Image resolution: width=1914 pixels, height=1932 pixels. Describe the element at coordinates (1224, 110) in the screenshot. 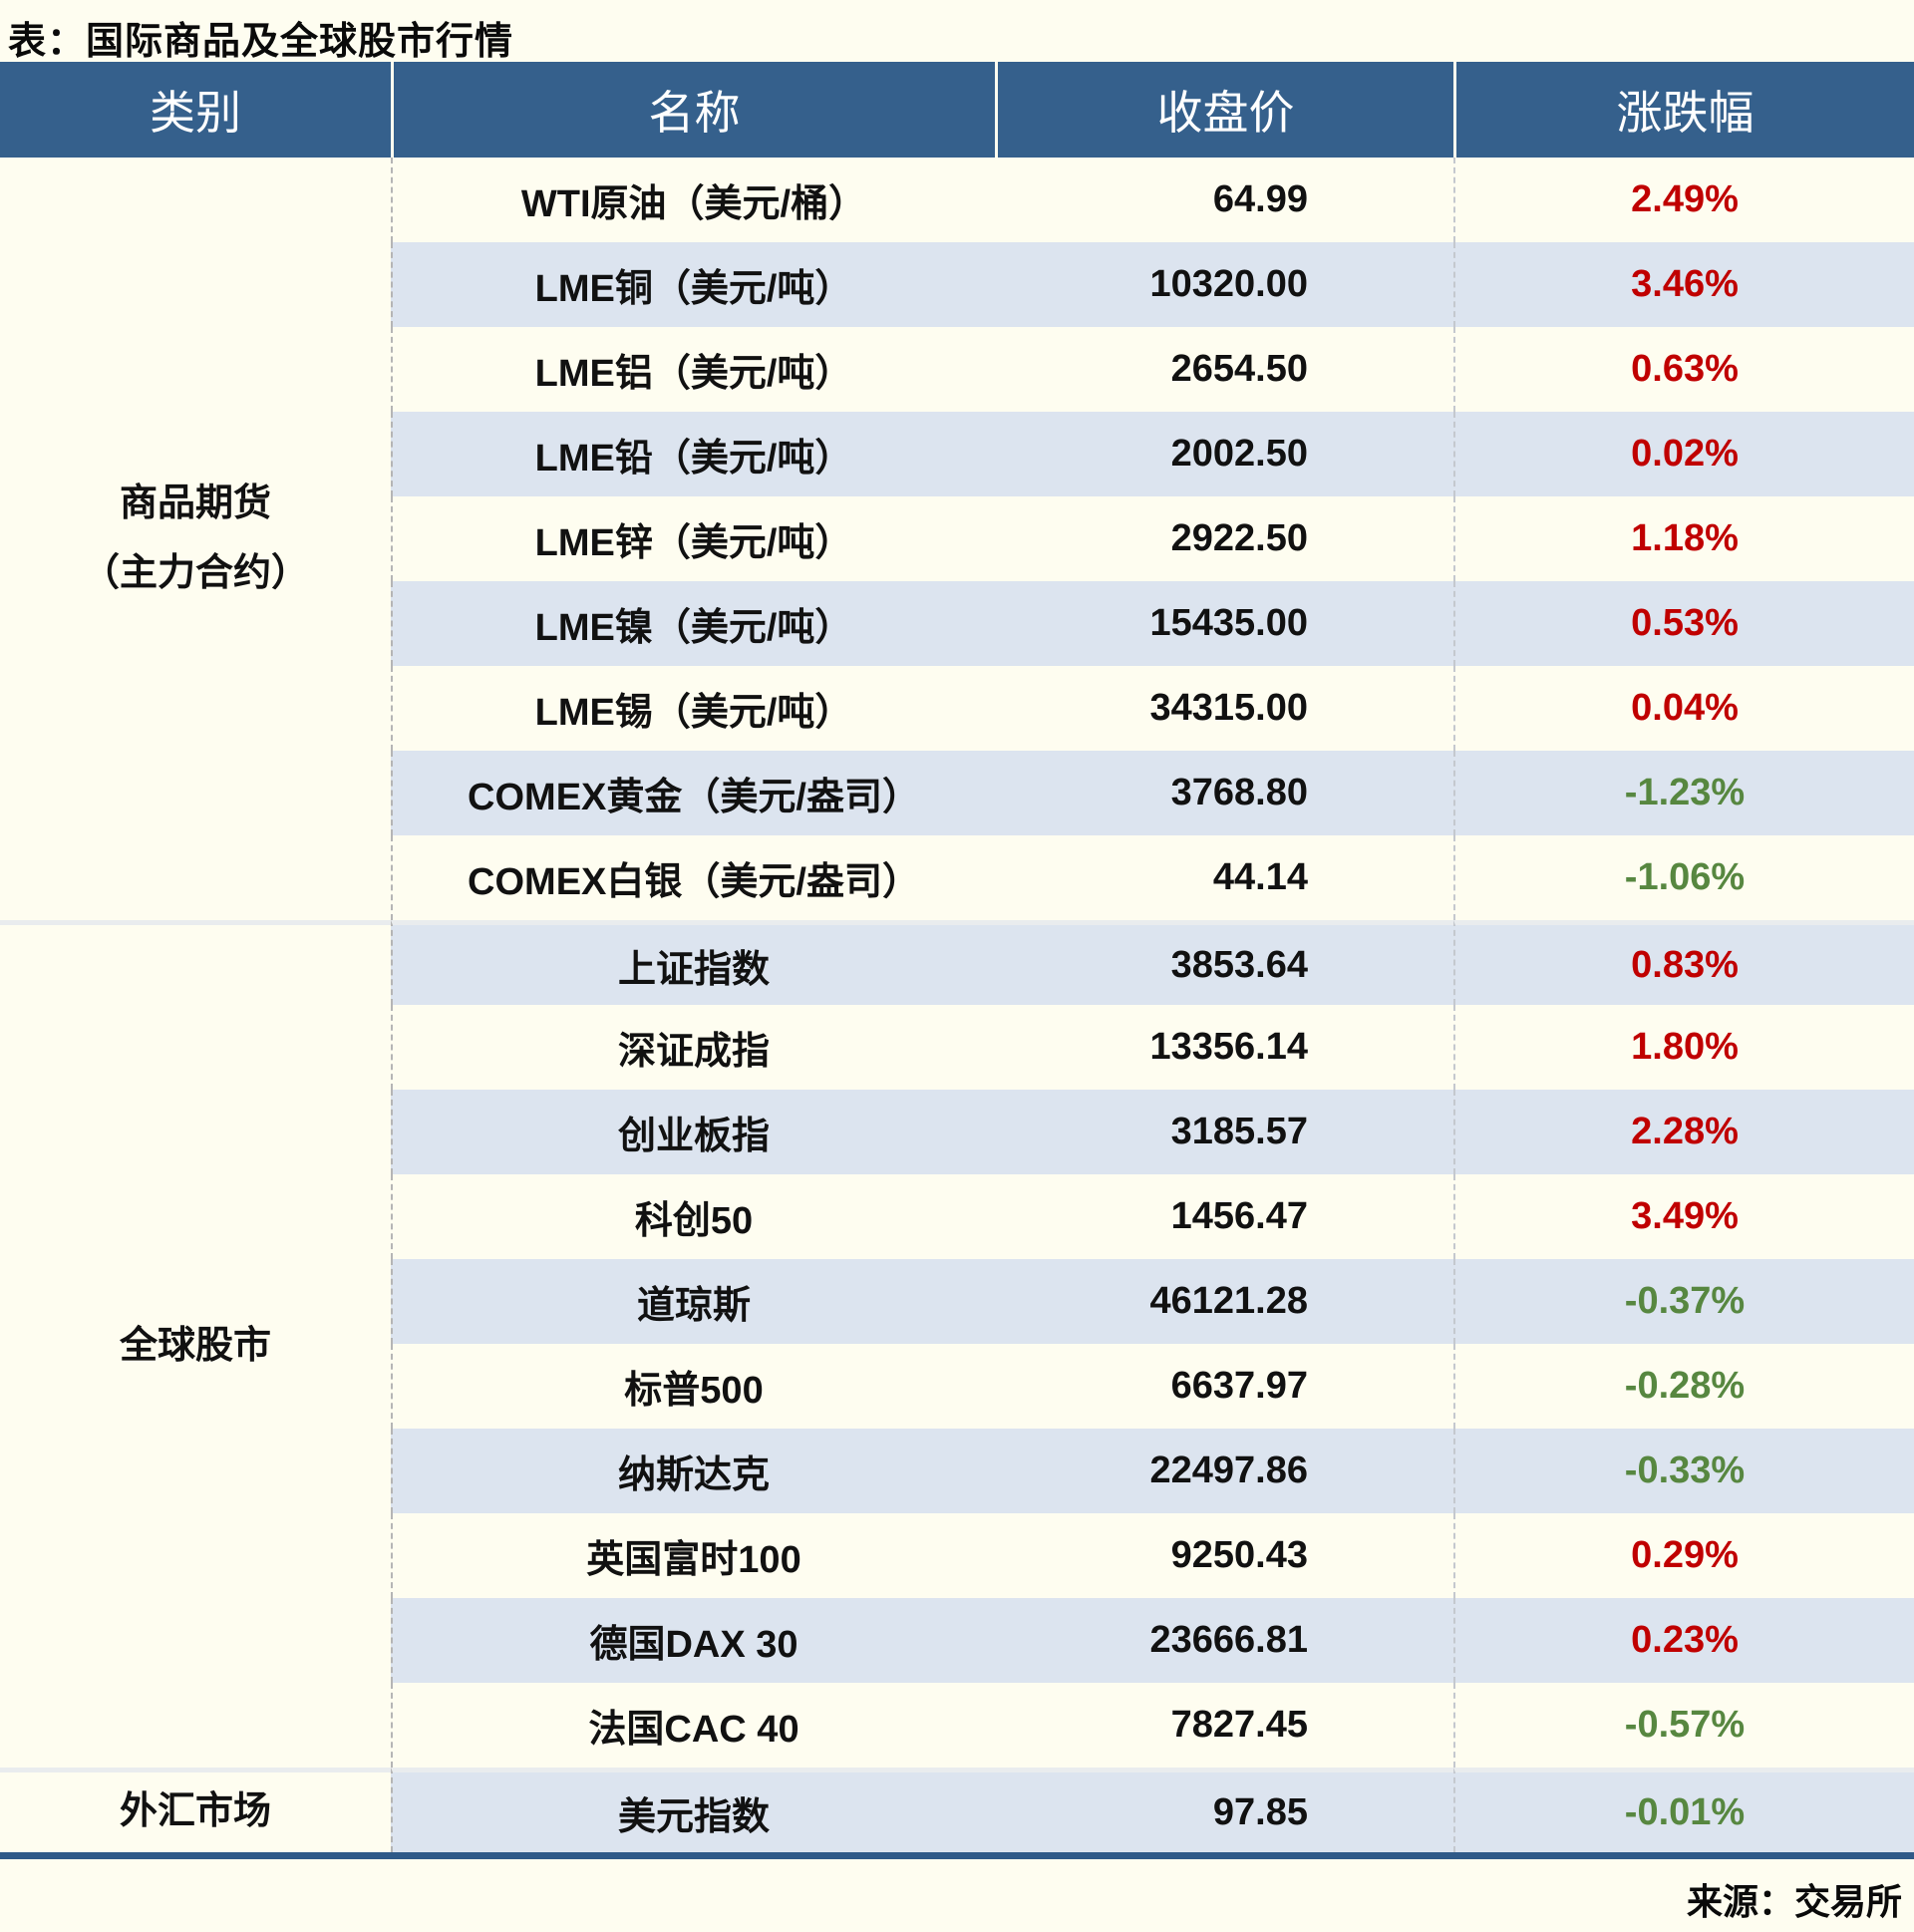

I see `header-close-price: 收盘价` at that location.